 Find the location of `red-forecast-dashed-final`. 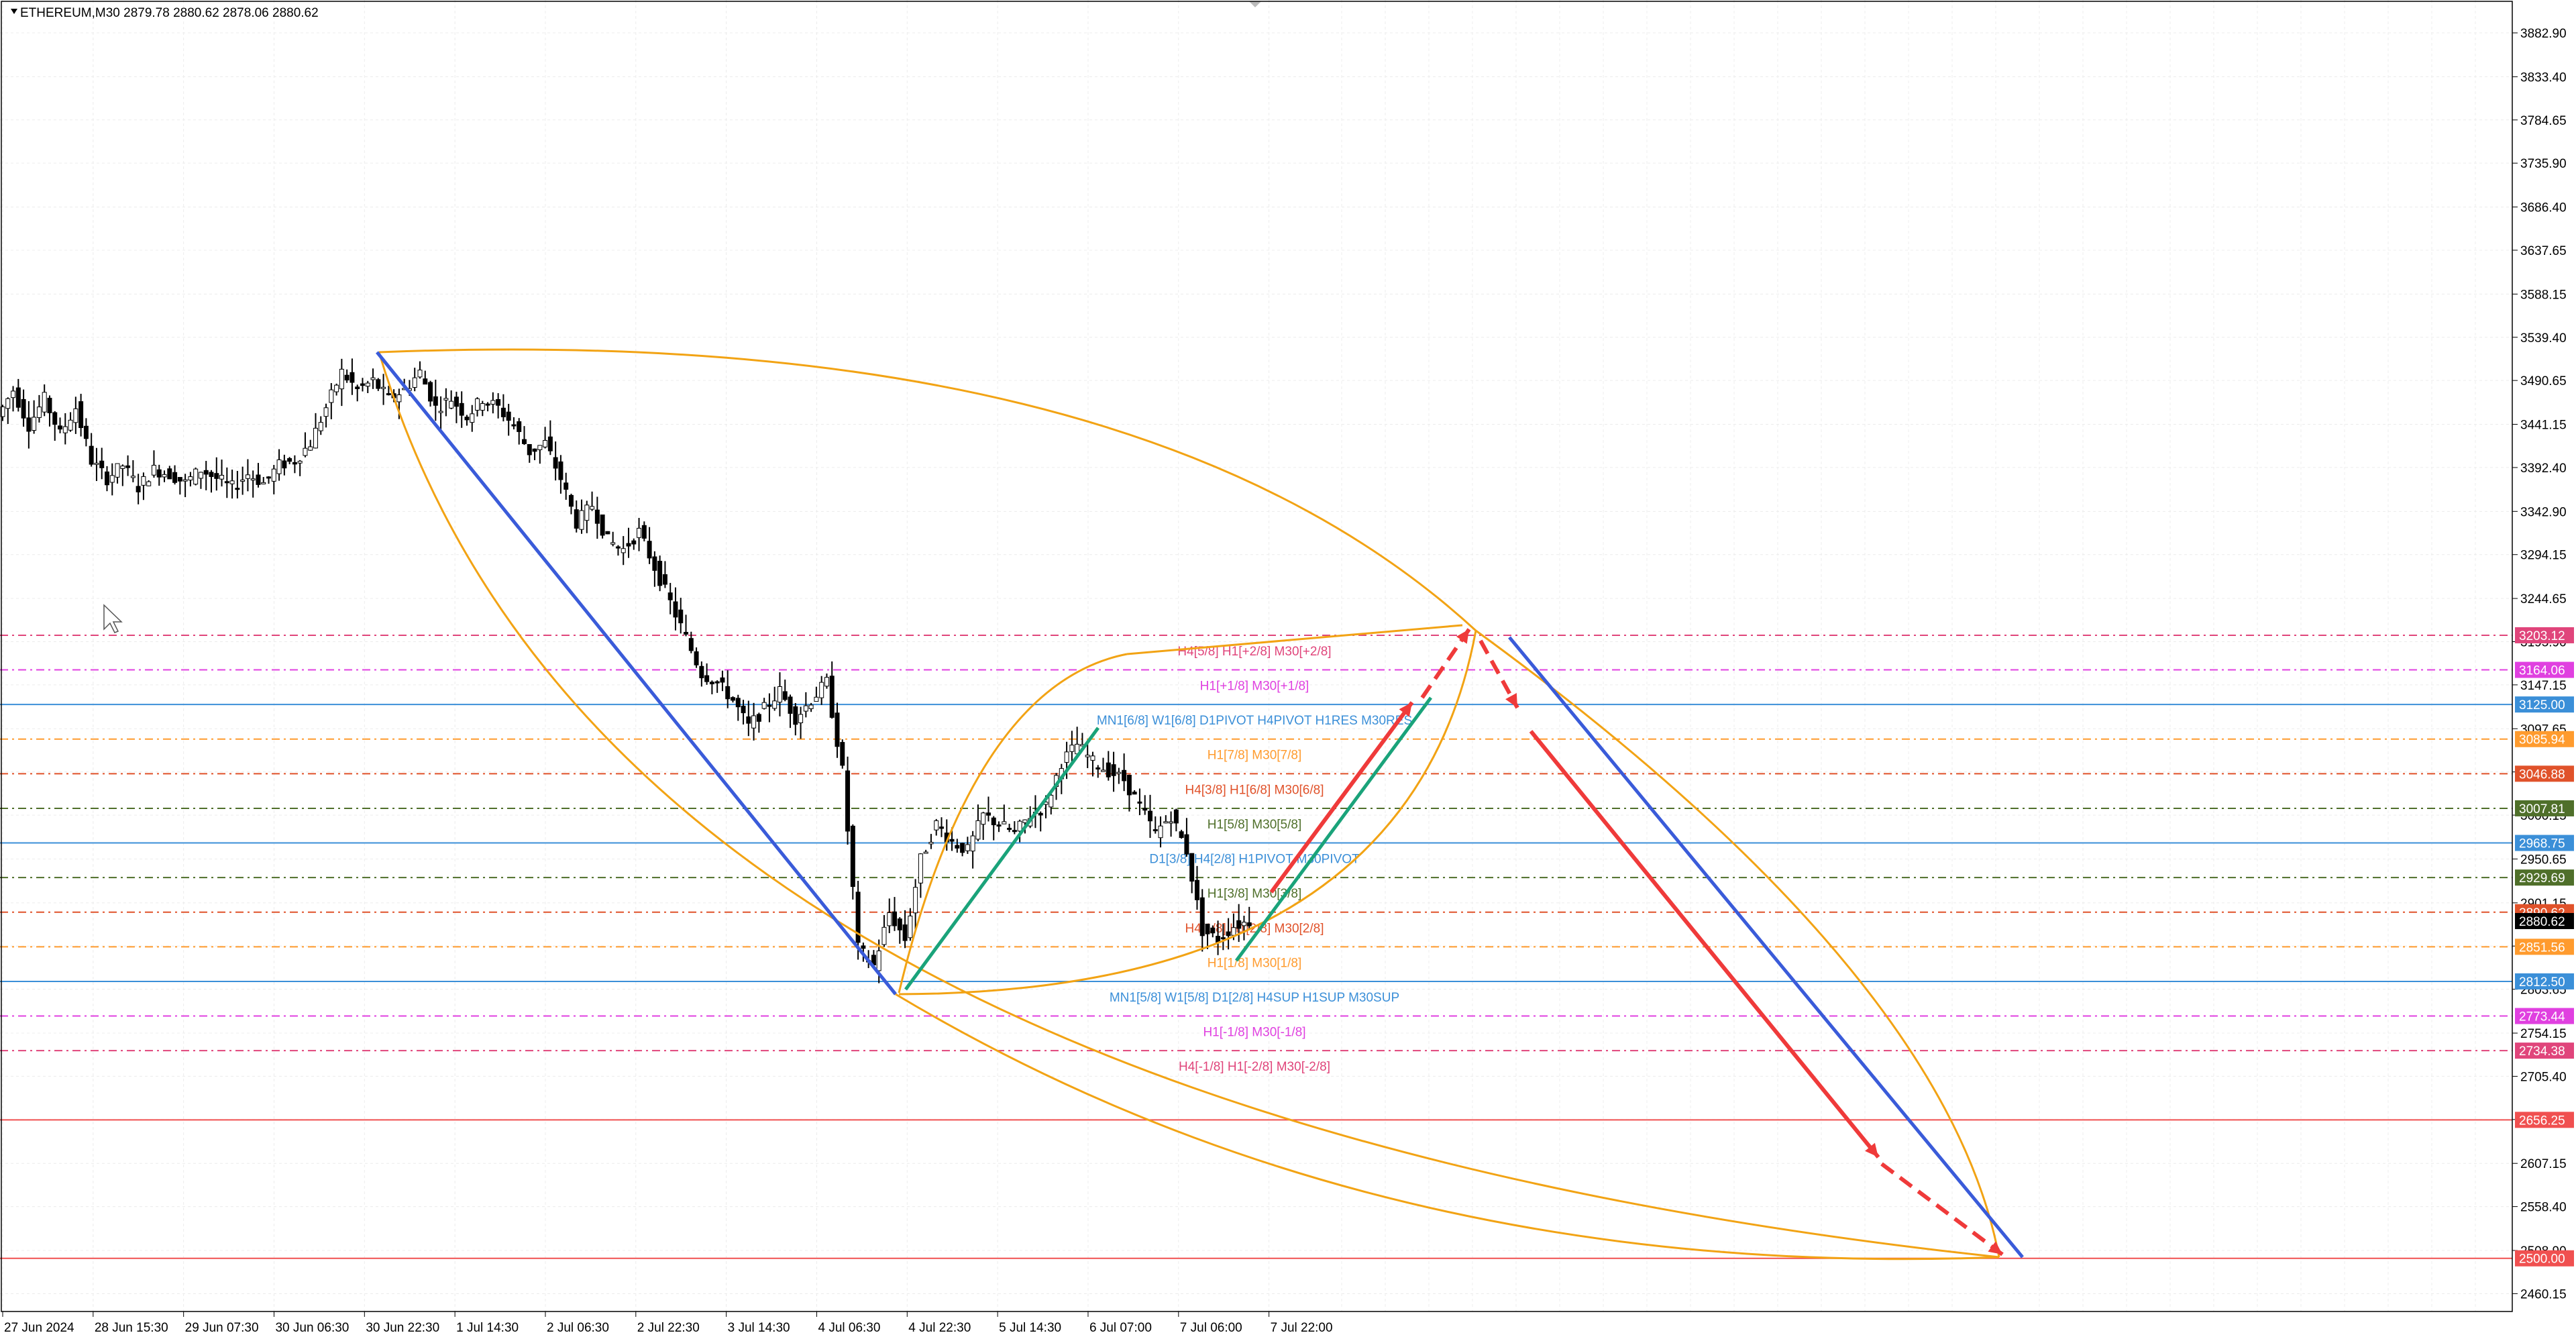

red-forecast-dashed-final is located at coordinates (1942, 1209).